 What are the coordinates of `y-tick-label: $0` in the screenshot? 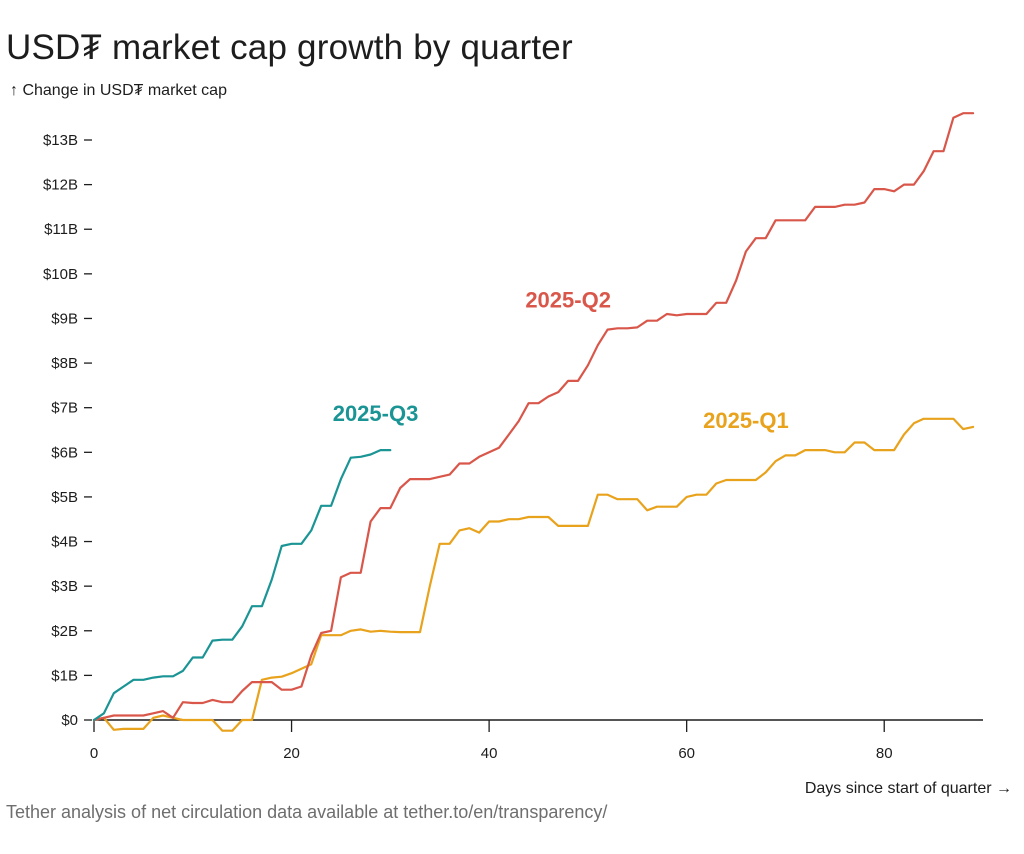 It's located at (69, 720).